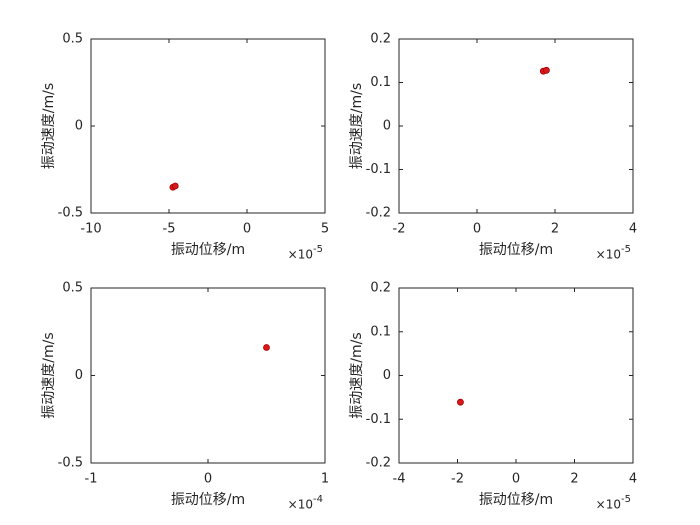  What do you see at coordinates (318, 499) in the screenshot?
I see `x-scale-exponent: -4` at bounding box center [318, 499].